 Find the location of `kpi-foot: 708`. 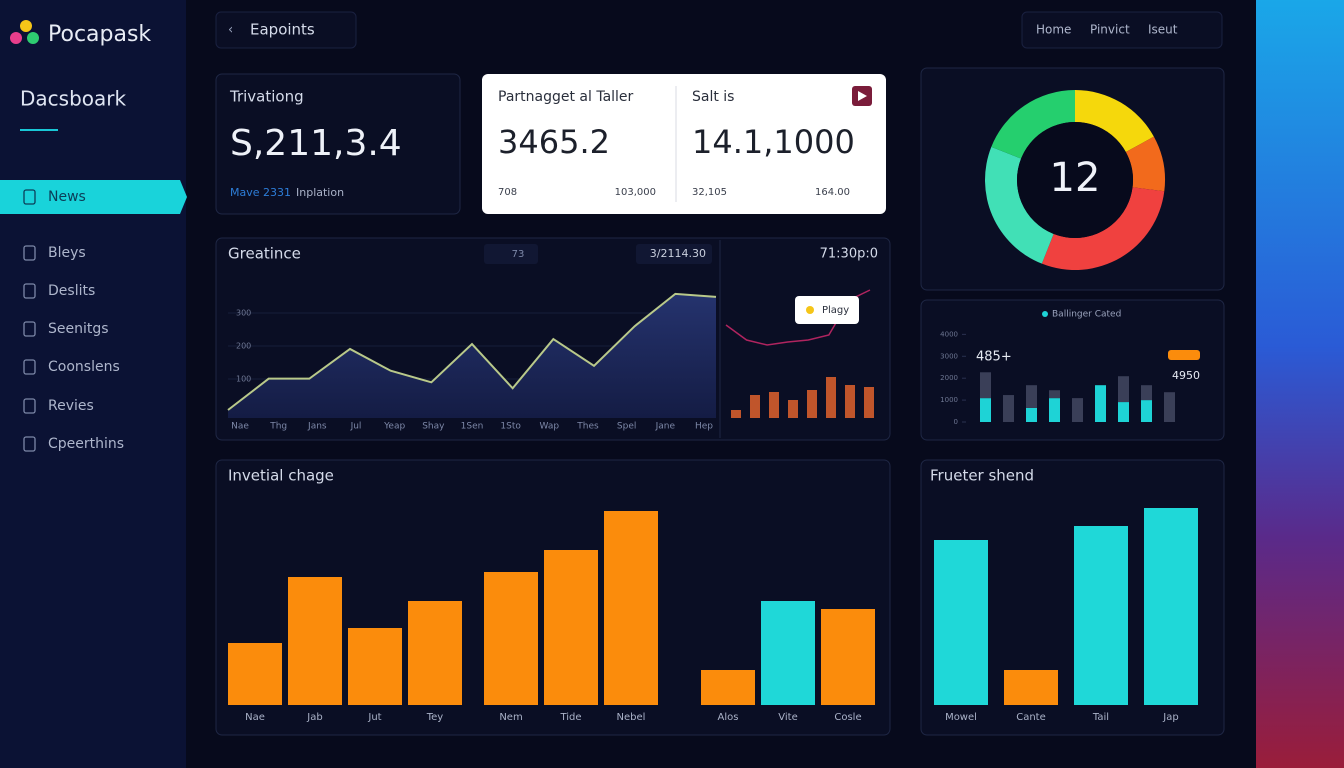

kpi-foot: 708 is located at coordinates (507, 192).